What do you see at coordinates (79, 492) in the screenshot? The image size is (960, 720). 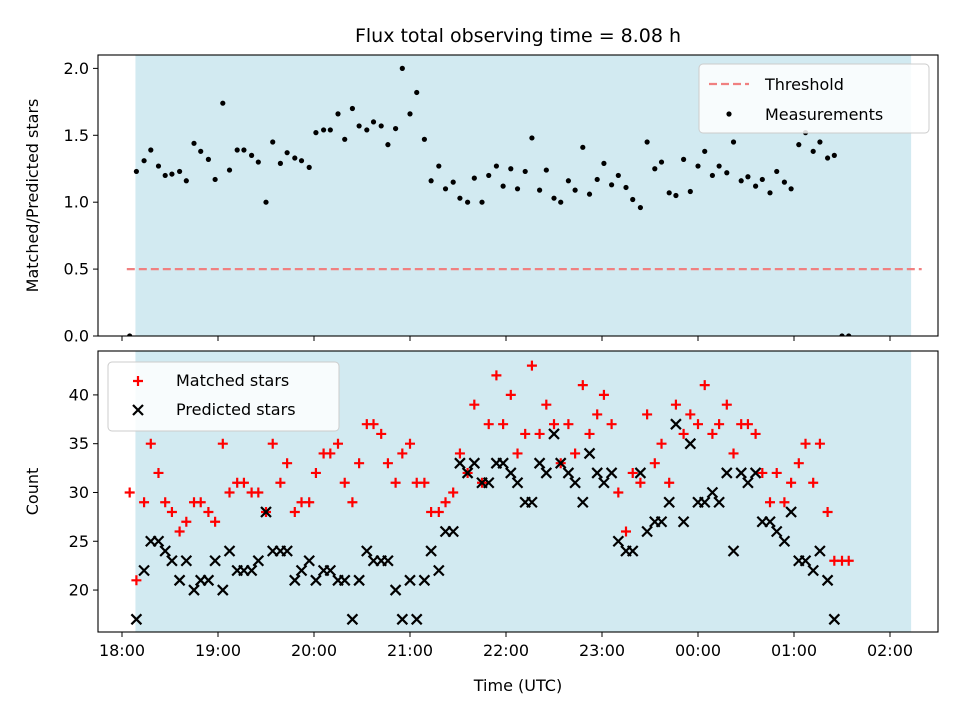 I see `y-tick-label: 30` at bounding box center [79, 492].